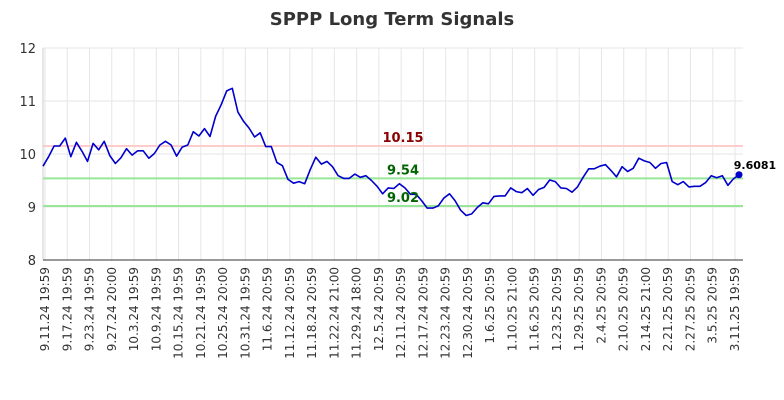 The height and width of the screenshot is (400, 784). I want to click on x-tick-label: 10.3.24 19:59, so click(134, 309).